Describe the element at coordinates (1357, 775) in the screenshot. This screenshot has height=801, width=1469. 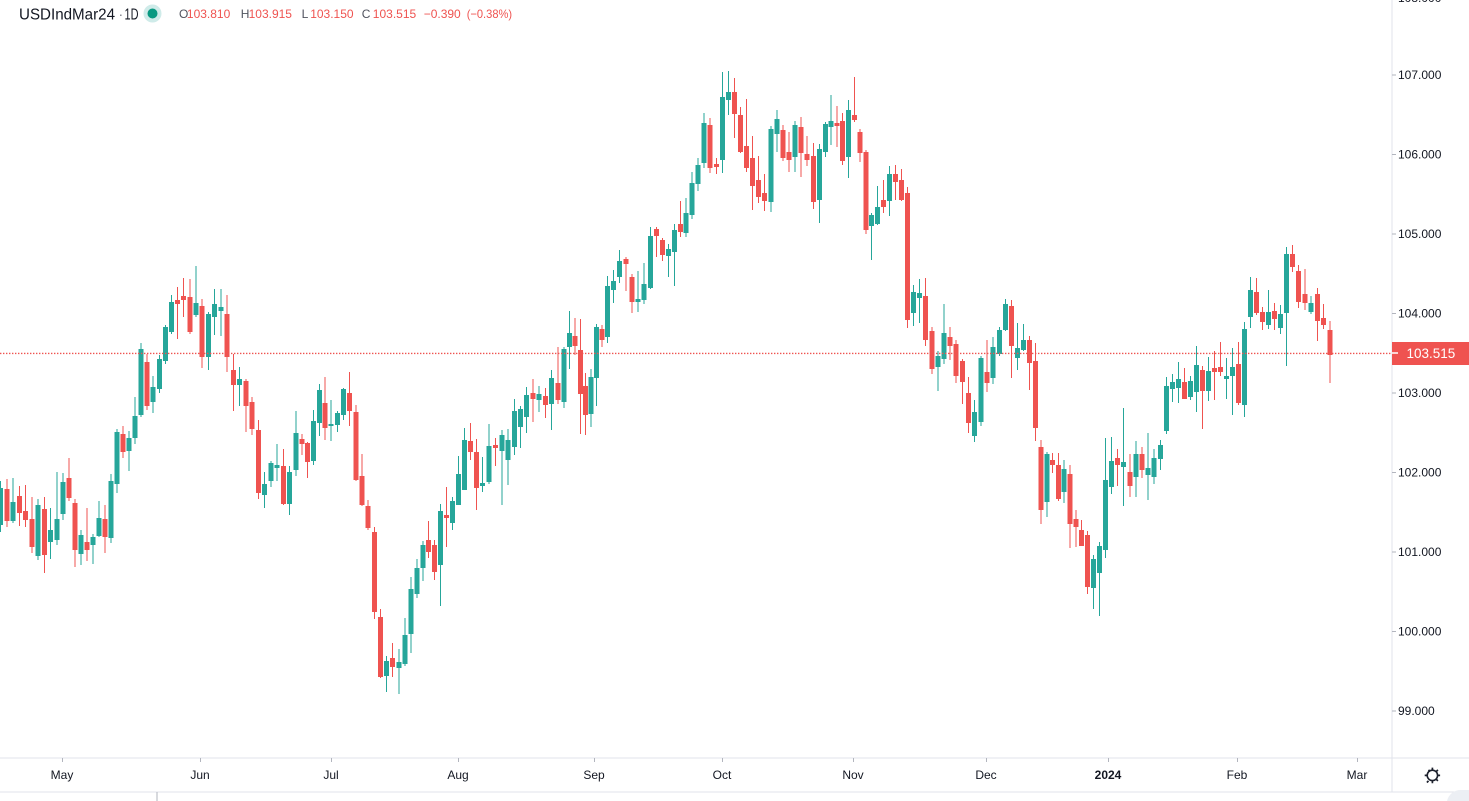
I see `svg-text: Mar` at that location.